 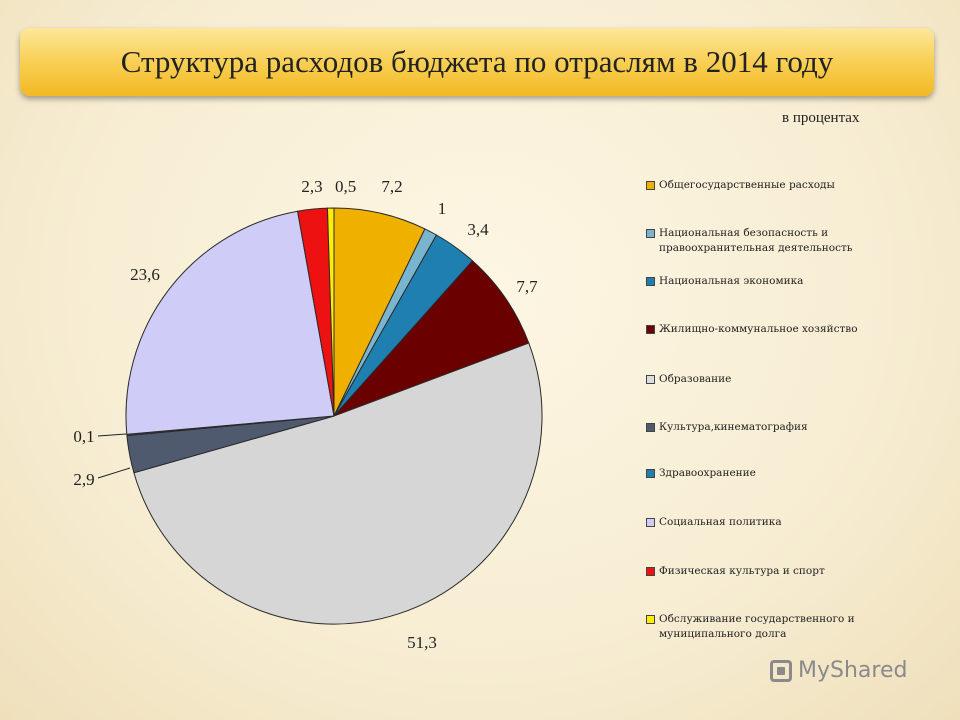 I want to click on data-label-5: 51,3, so click(x=422, y=642).